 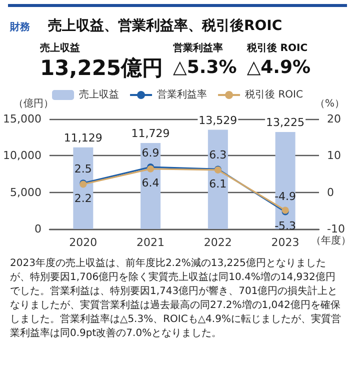 I want to click on x-axis-title: （年度）, so click(x=331, y=240).